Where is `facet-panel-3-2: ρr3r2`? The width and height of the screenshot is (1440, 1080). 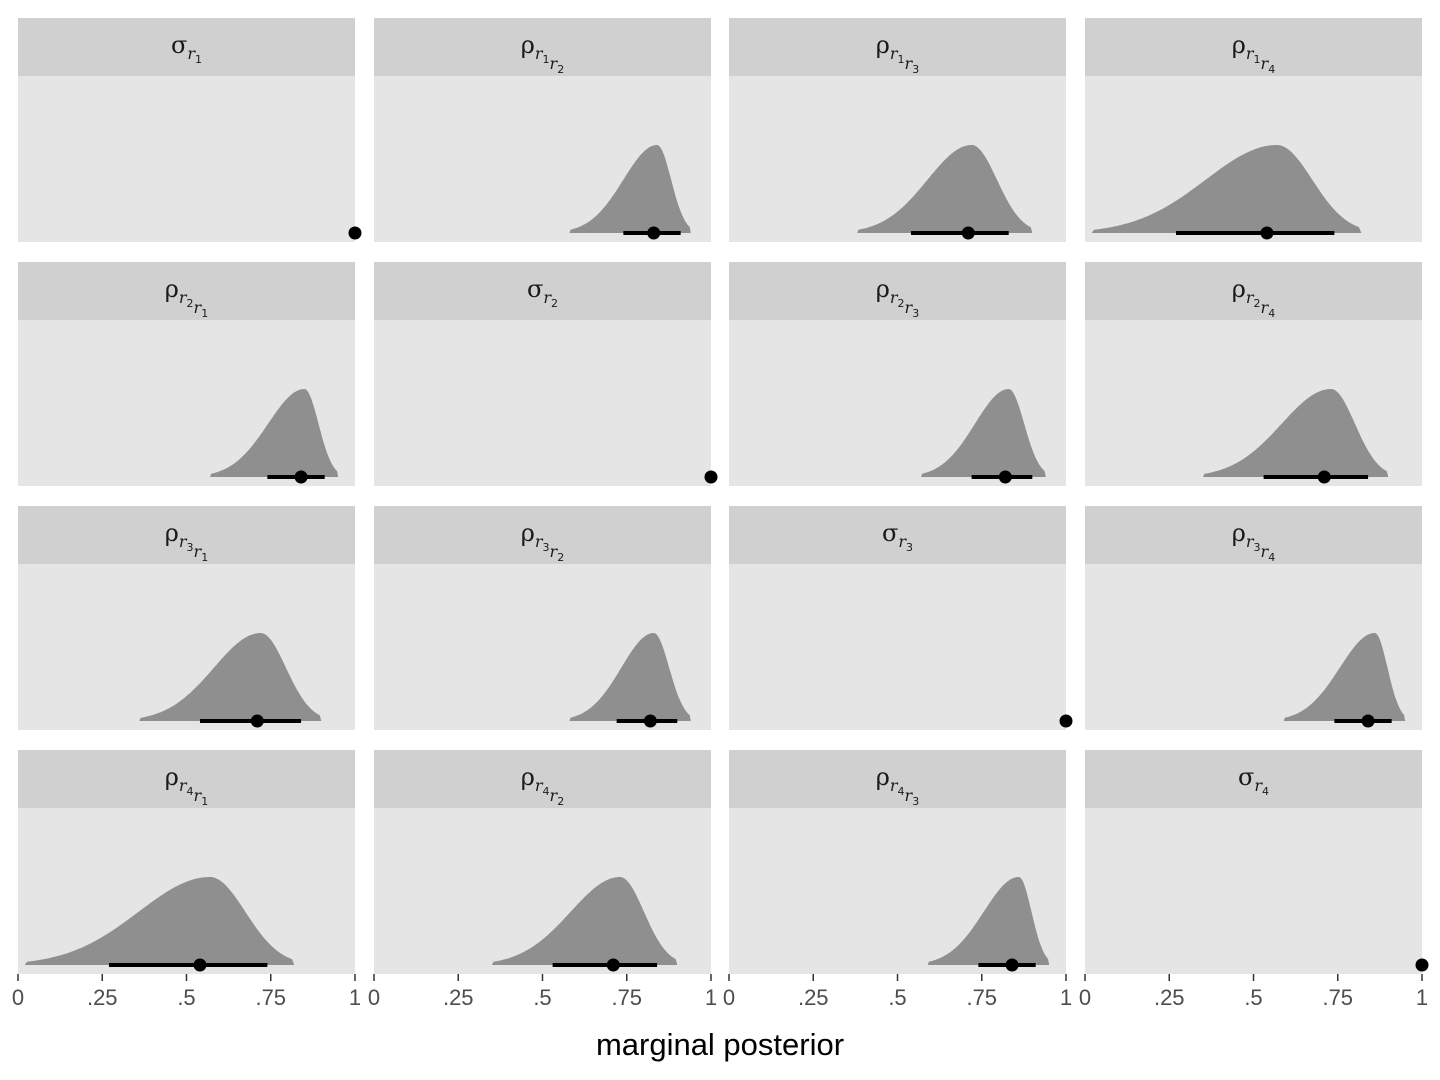
facet-panel-3-2: ρr3r2 is located at coordinates (542, 618).